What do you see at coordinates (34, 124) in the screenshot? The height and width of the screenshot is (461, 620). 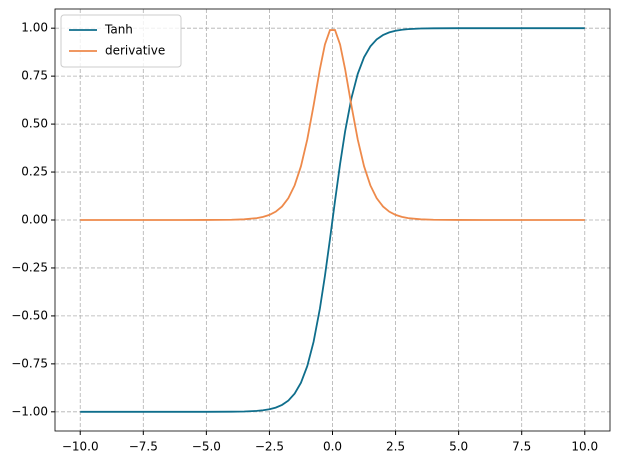 I see `y-tick-label: 0.50` at bounding box center [34, 124].